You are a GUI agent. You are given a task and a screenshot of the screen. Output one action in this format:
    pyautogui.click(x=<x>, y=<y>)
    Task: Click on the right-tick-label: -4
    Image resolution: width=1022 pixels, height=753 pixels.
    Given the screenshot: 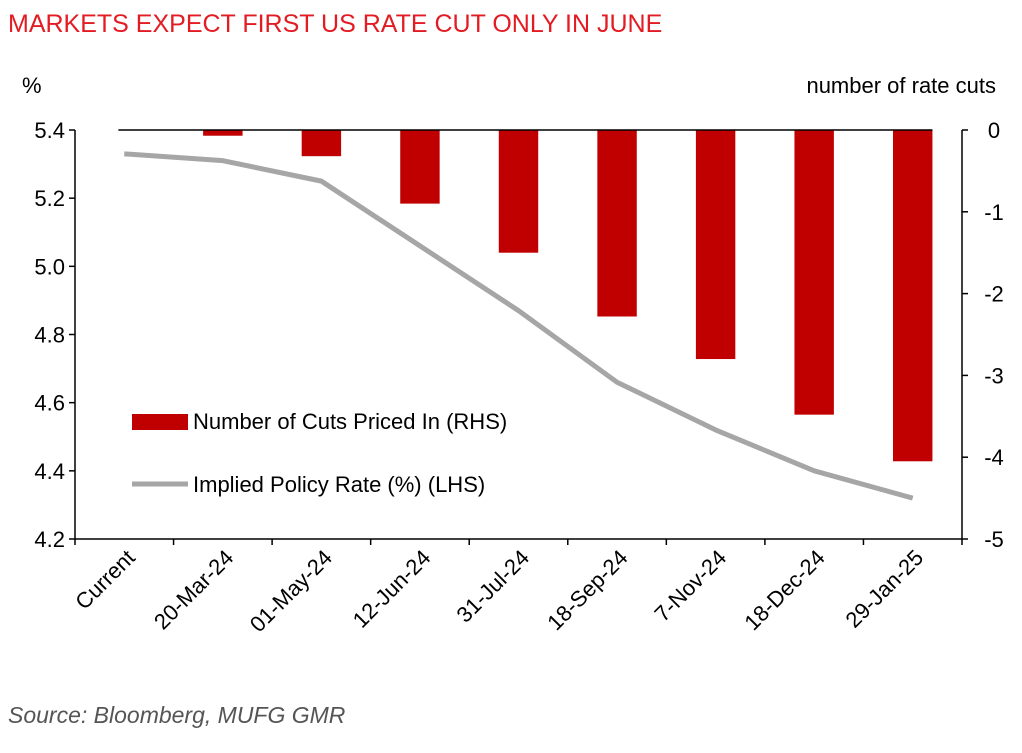 What is the action you would take?
    pyautogui.click(x=994, y=457)
    